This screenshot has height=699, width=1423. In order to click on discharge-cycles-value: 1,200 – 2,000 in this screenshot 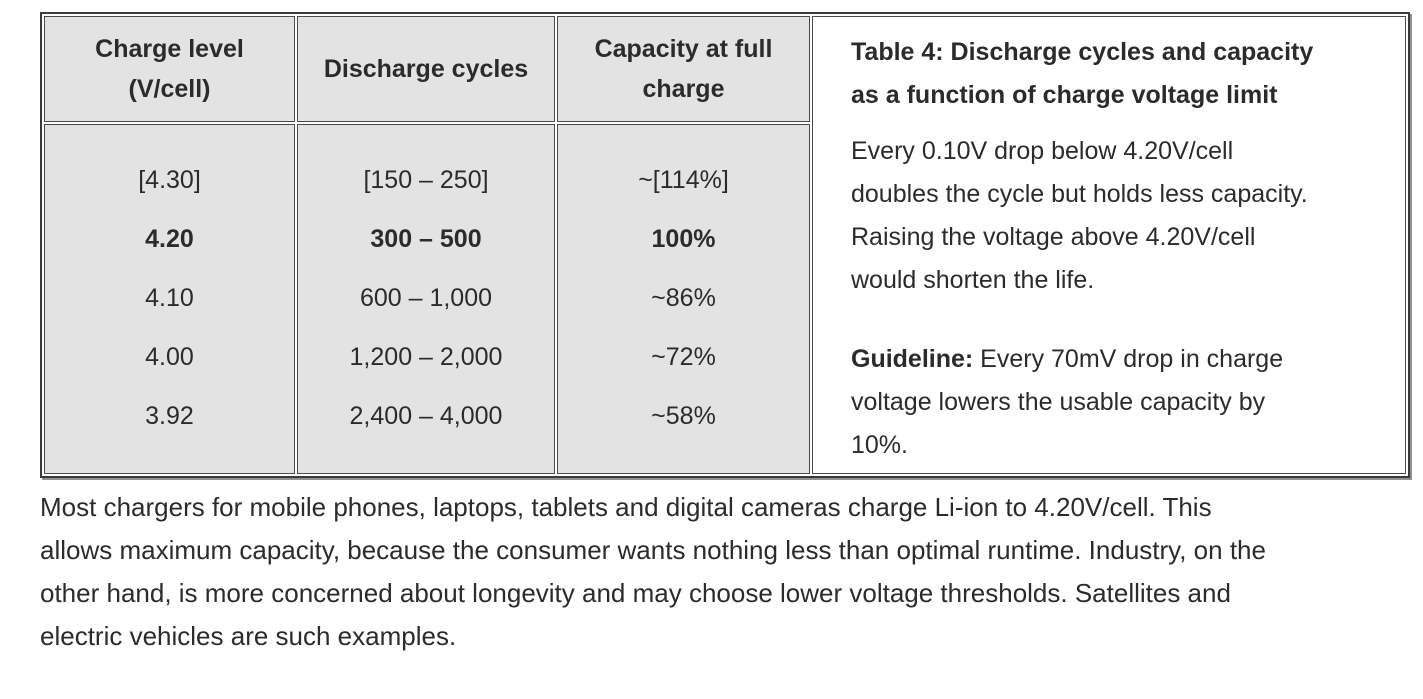, I will do `click(426, 357)`.